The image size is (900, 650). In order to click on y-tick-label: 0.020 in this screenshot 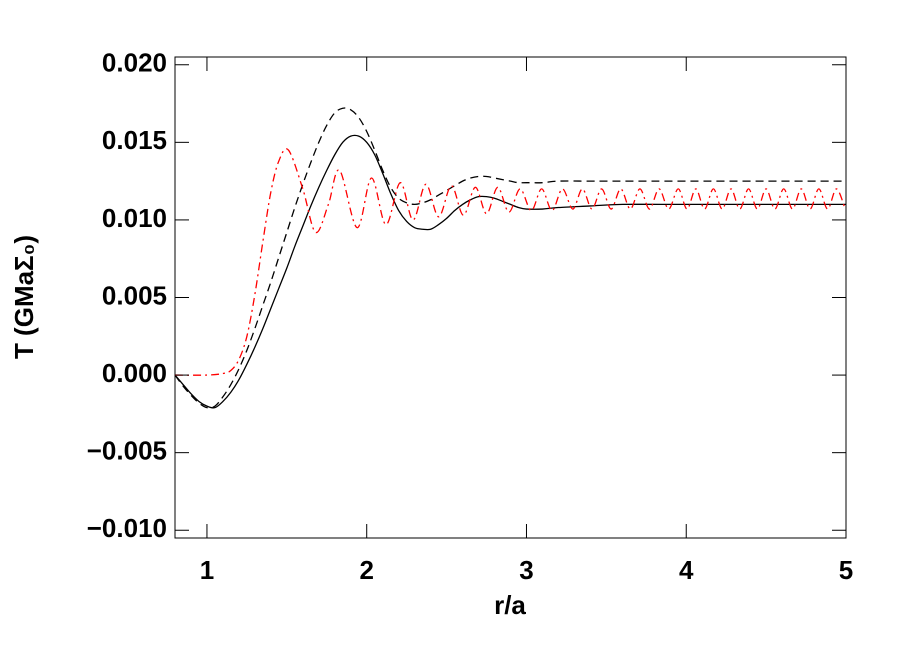, I will do `click(134, 63)`.